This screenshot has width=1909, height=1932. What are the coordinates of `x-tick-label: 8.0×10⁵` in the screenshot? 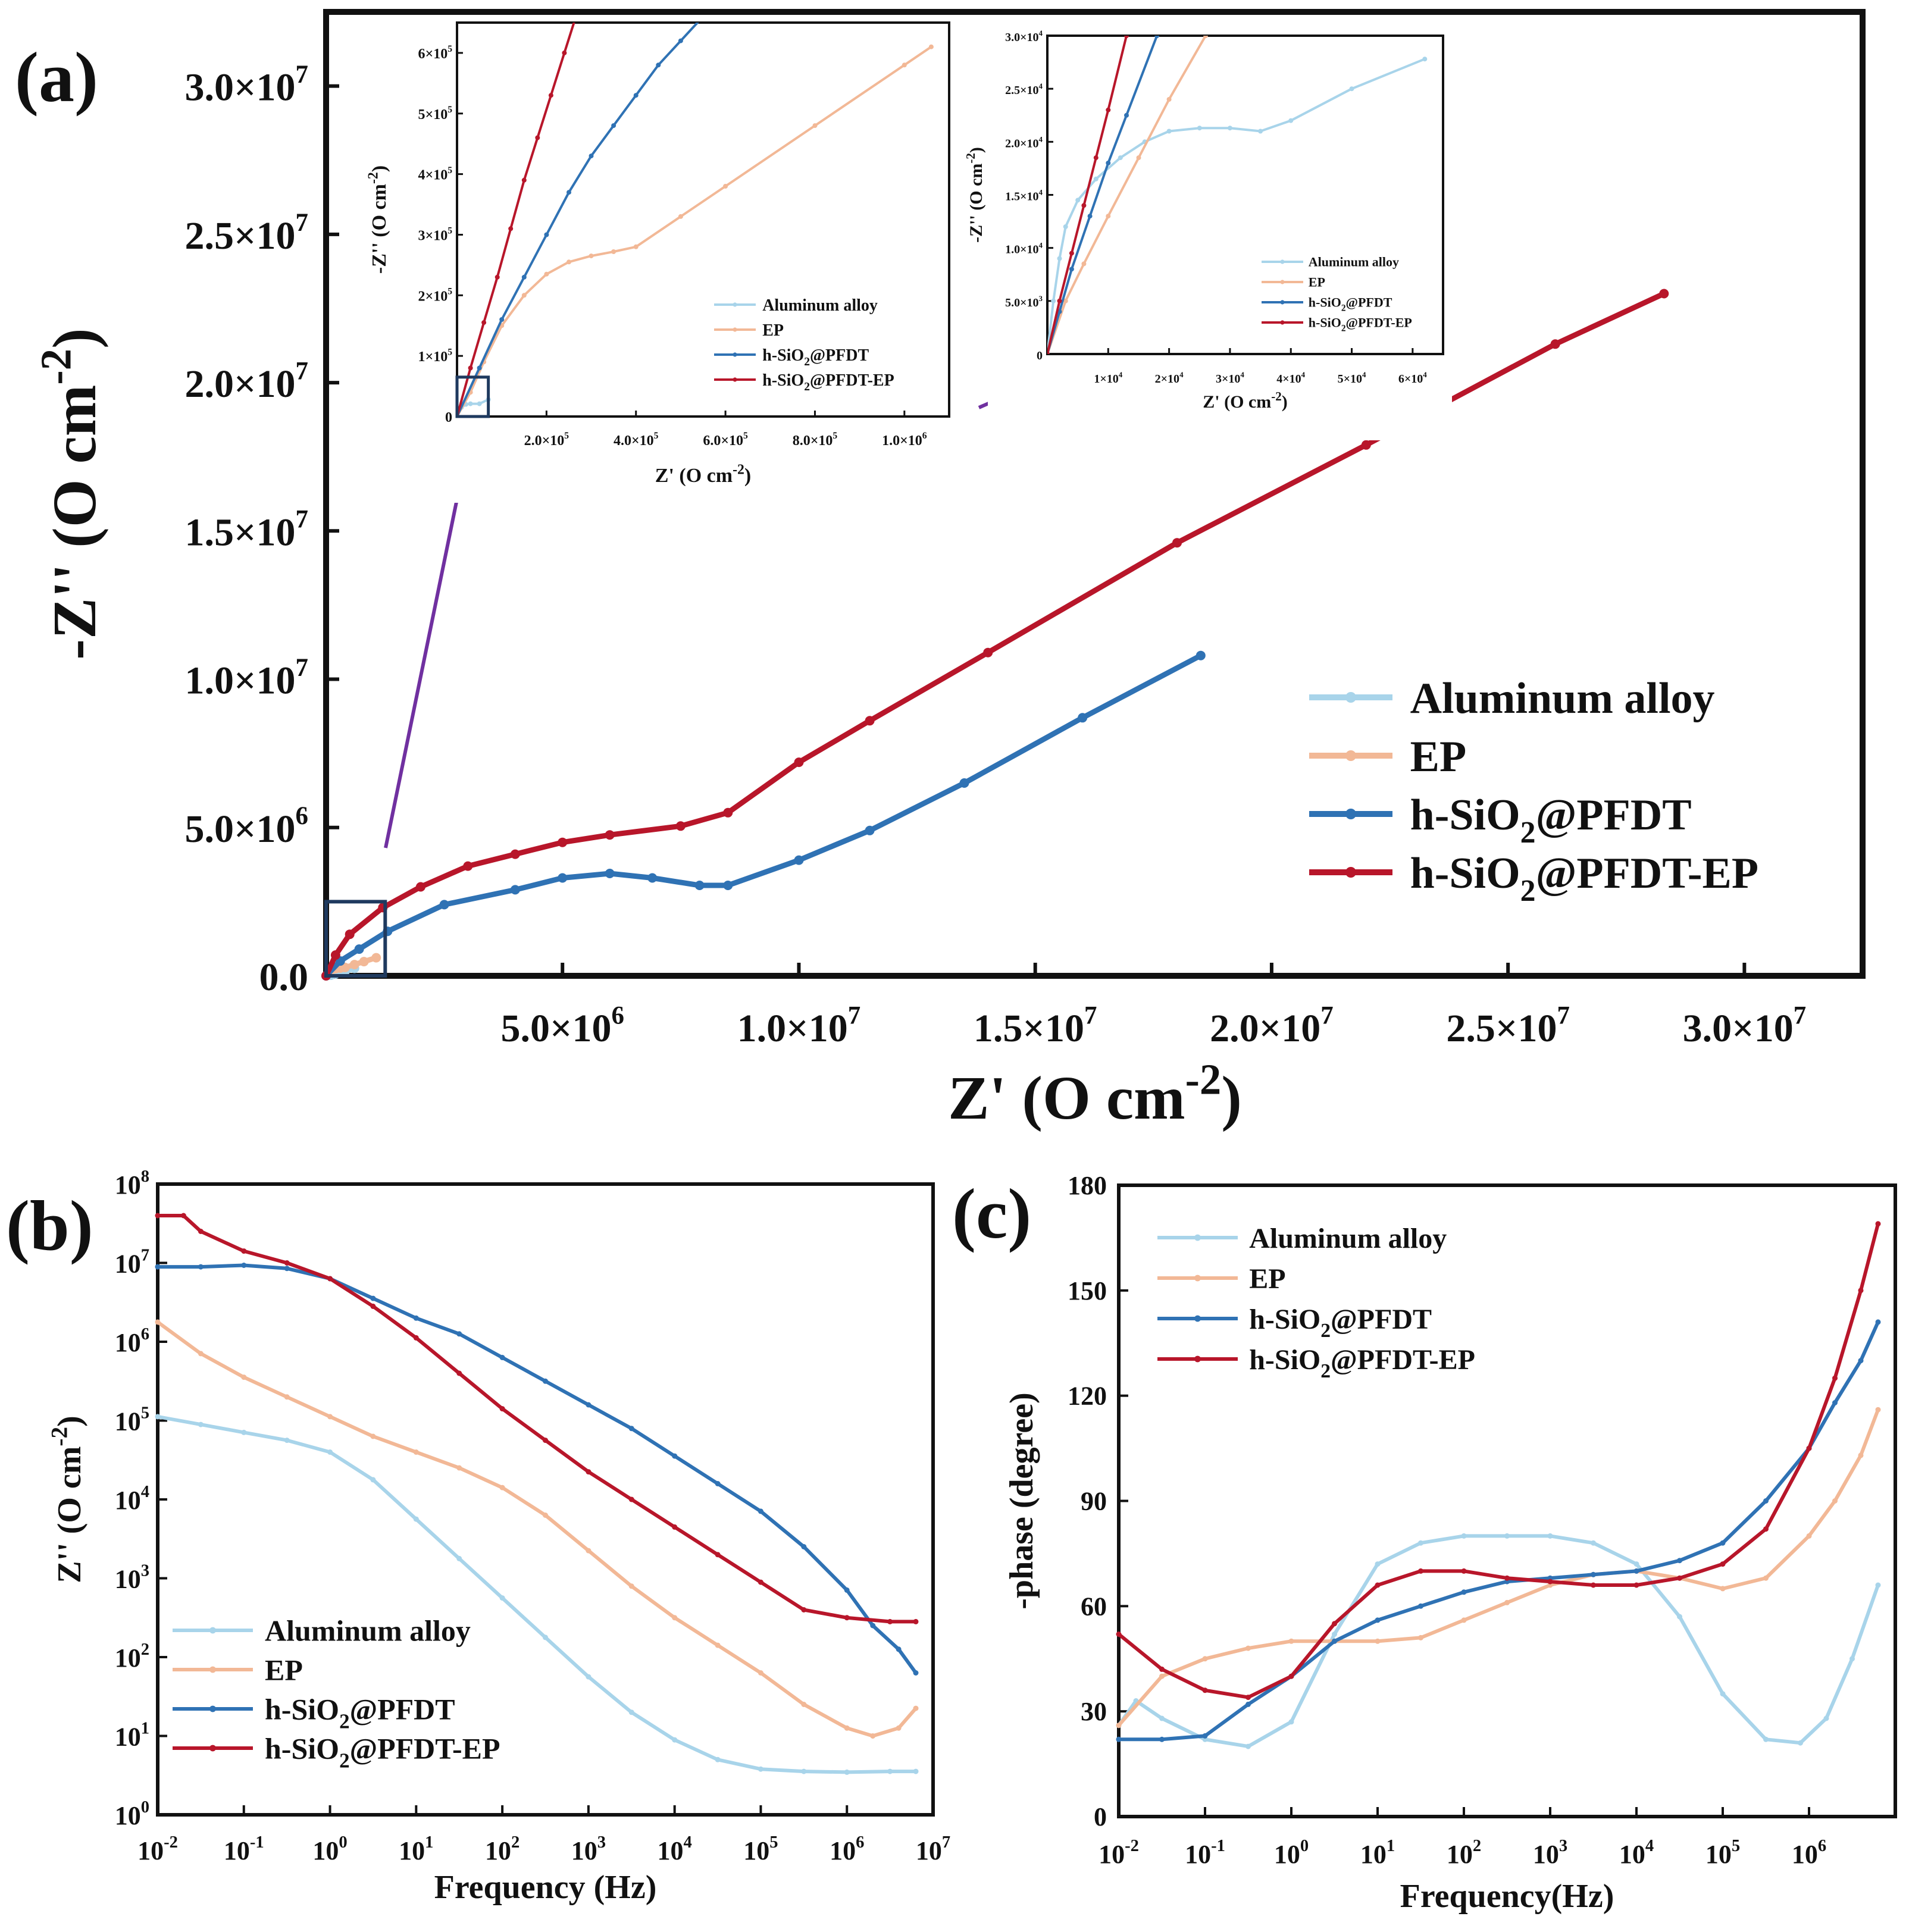 It's located at (815, 440).